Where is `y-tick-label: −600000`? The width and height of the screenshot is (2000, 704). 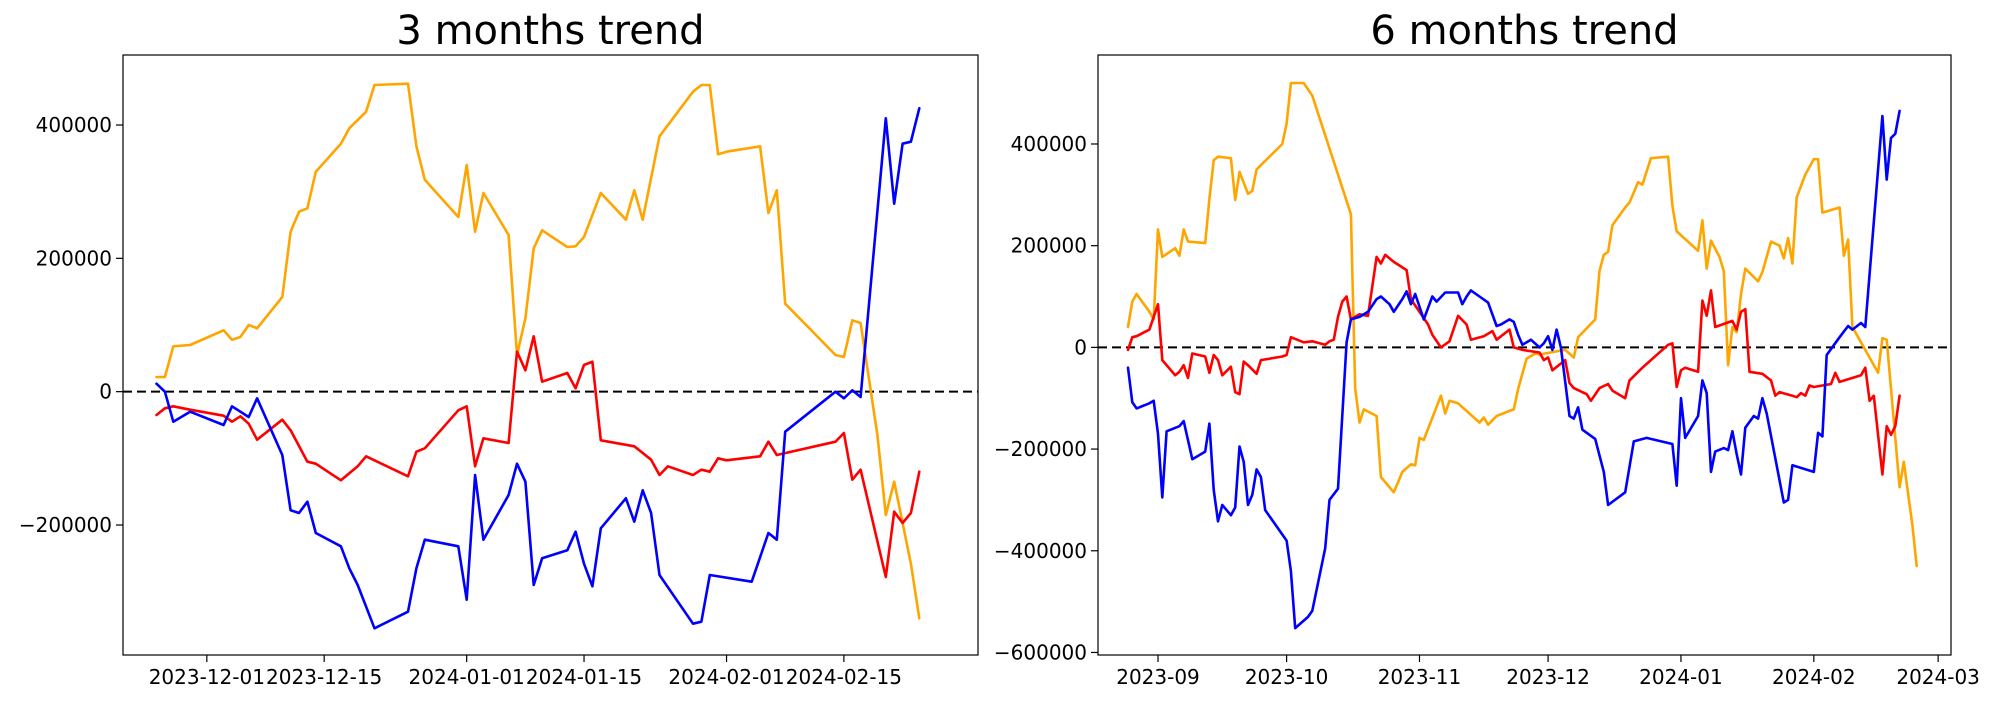
y-tick-label: −600000 is located at coordinates (1040, 652).